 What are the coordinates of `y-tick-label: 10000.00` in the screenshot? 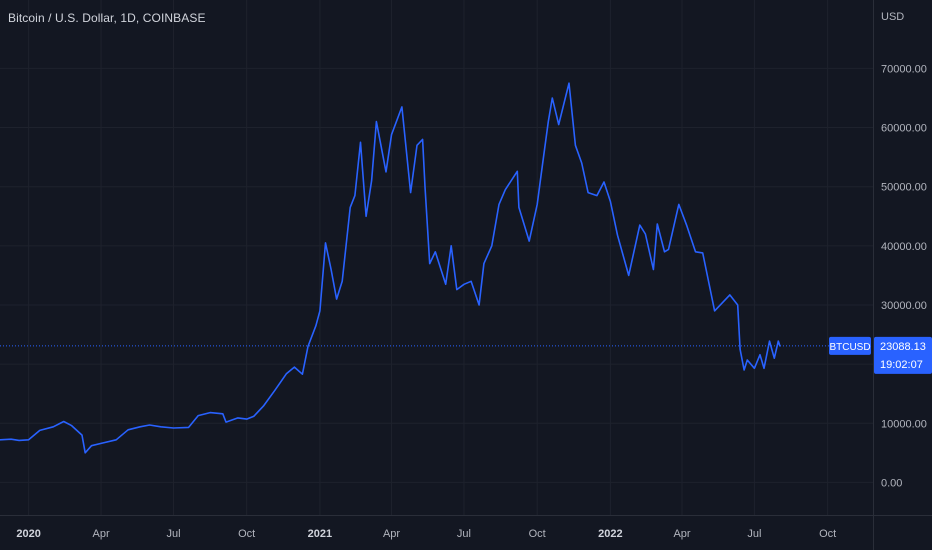 It's located at (904, 424).